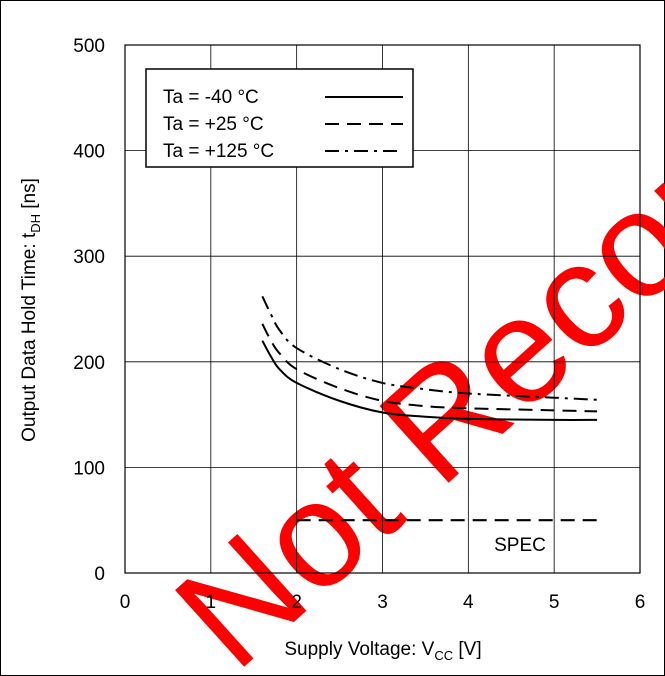 The image size is (665, 676). Describe the element at coordinates (468, 602) in the screenshot. I see `x-tick-label: 4` at that location.